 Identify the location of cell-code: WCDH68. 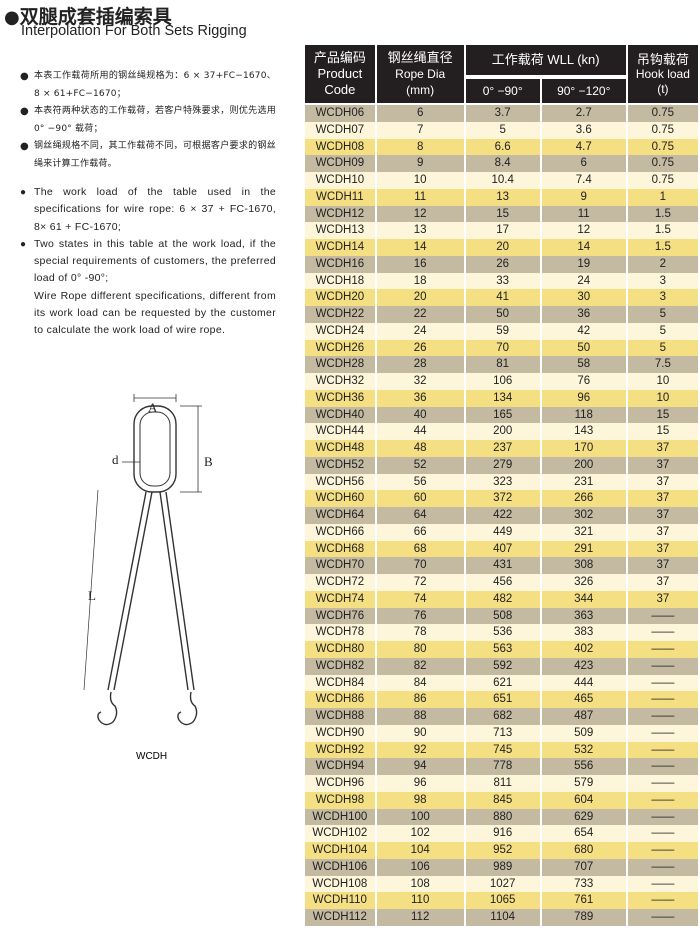
(340, 549).